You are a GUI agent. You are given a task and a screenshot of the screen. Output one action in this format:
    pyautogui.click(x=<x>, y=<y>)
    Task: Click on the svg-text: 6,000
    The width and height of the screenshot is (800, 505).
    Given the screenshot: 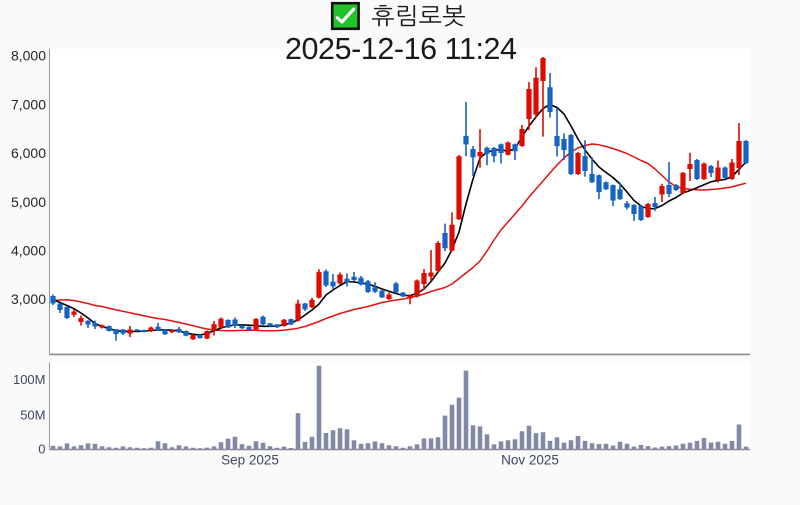 What is the action you would take?
    pyautogui.click(x=28, y=153)
    